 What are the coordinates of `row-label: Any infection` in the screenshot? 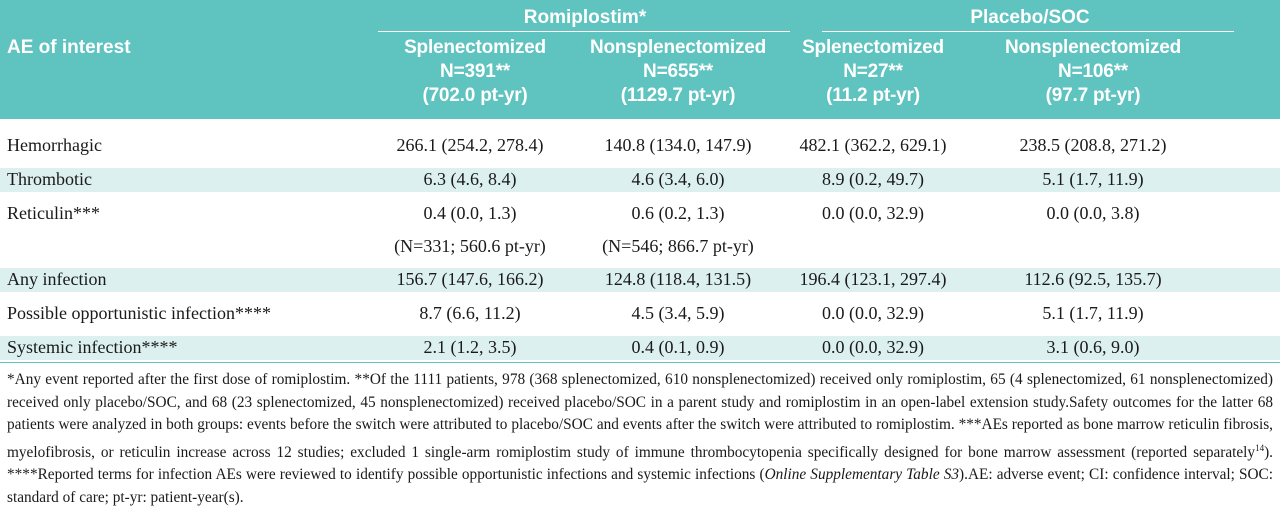 It's located at (57, 279).